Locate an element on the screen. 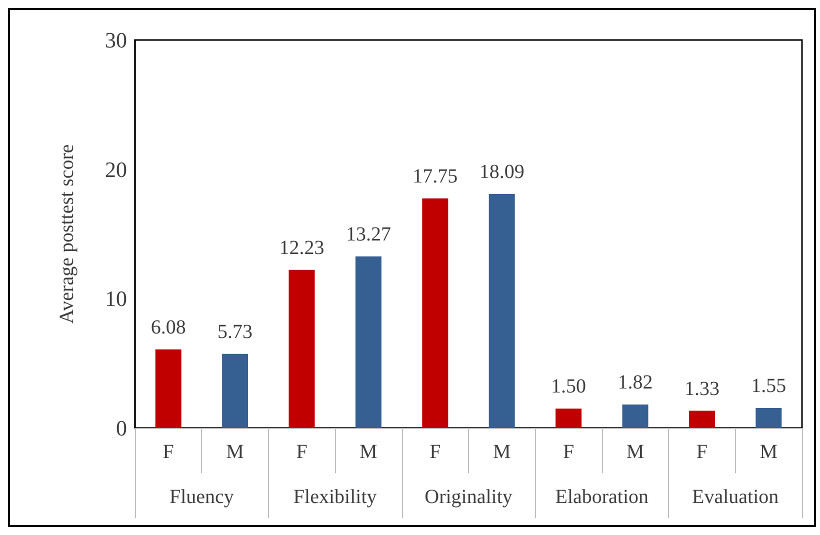  data-label: 12.23 is located at coordinates (301, 247).